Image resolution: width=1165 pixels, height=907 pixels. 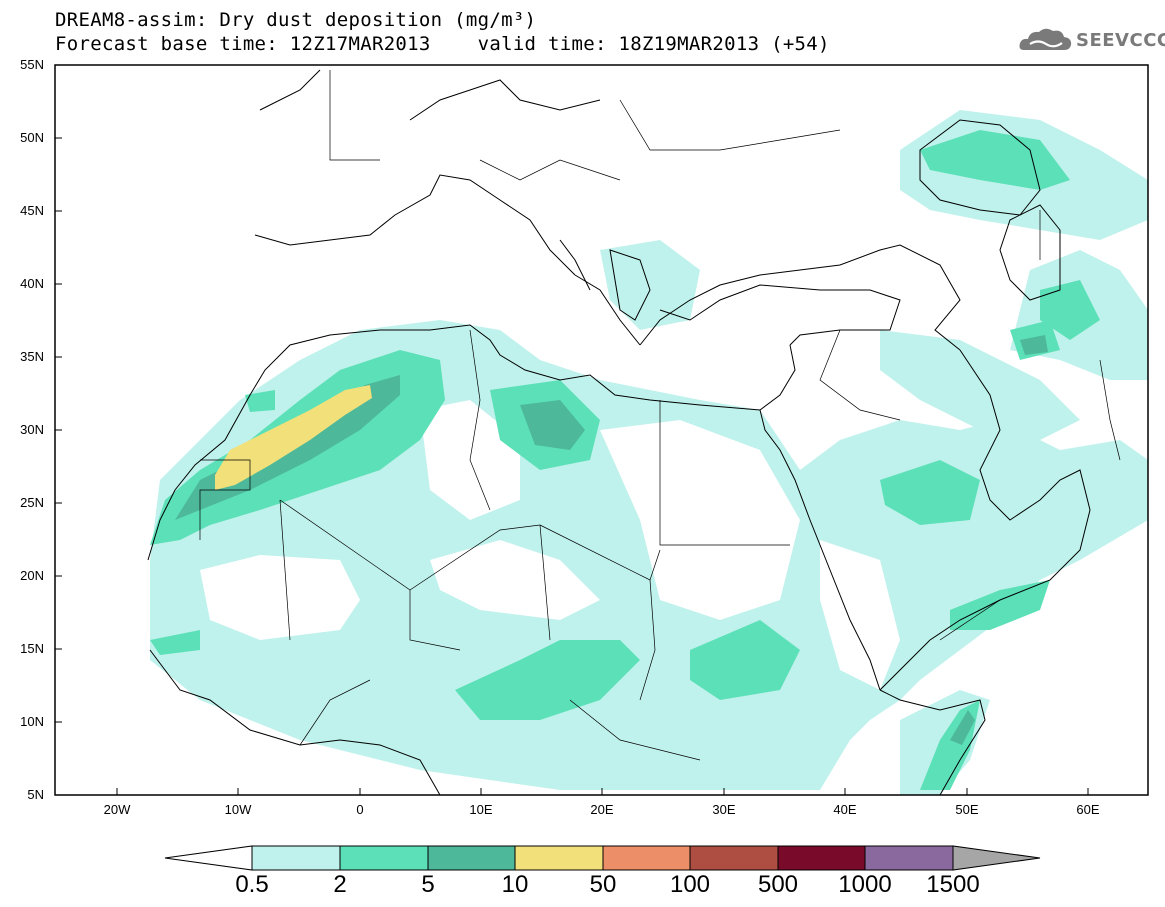 What do you see at coordinates (252, 884) in the screenshot?
I see `colorbar-label: 0.5` at bounding box center [252, 884].